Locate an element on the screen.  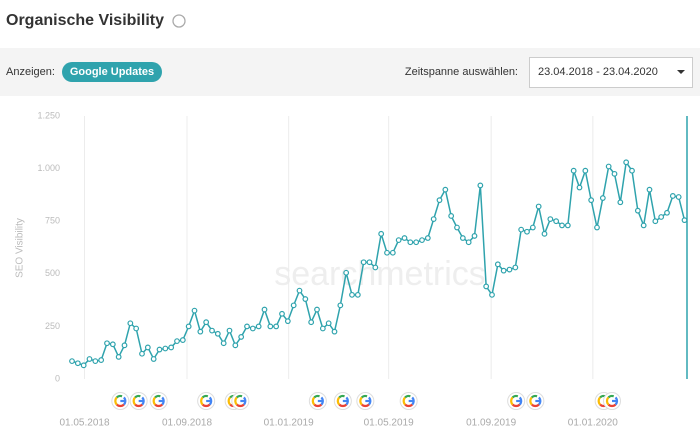
range-dropdown is located at coordinates (611, 72).